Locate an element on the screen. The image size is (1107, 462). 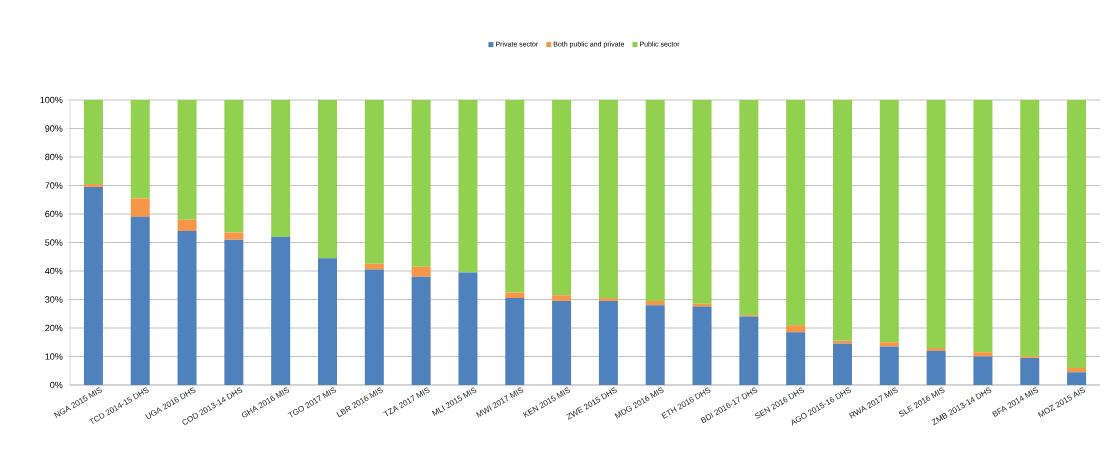
y-tick-label: 40% is located at coordinates (54, 271).